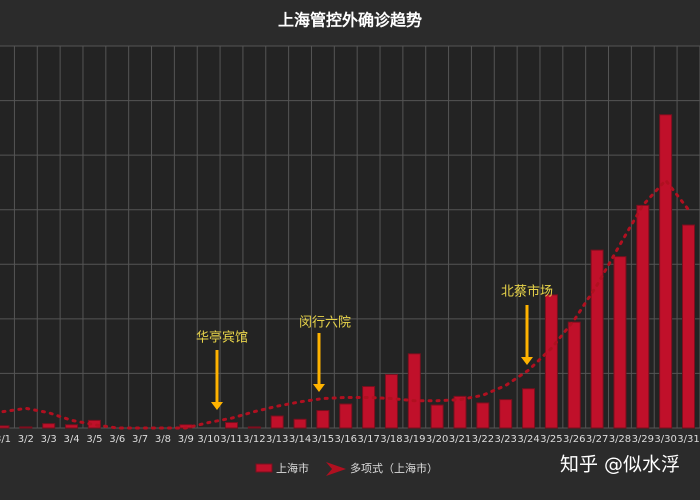 The image size is (700, 500). What do you see at coordinates (437, 439) in the screenshot?
I see `x-tick-label: 3/20` at bounding box center [437, 439].